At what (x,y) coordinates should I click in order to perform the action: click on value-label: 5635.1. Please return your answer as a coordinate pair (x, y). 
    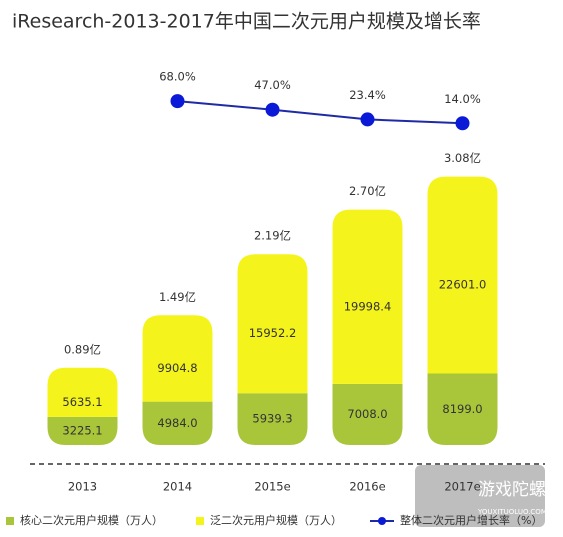
    Looking at the image, I should click on (82, 402).